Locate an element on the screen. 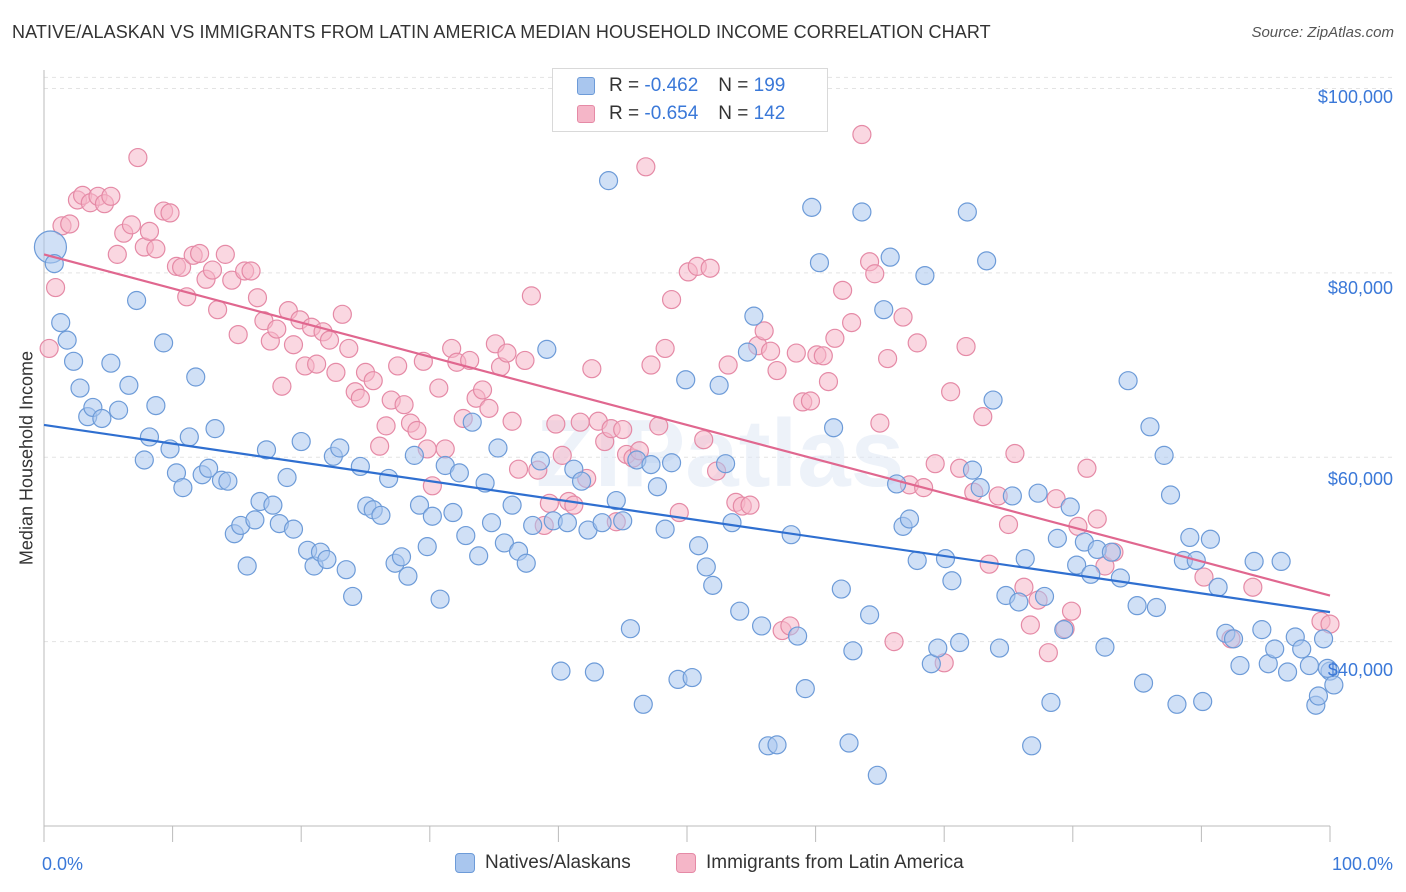  correlation-legend: R = -0.462 N = 199 R = -0.654 N = 142 is located at coordinates (690, 100).